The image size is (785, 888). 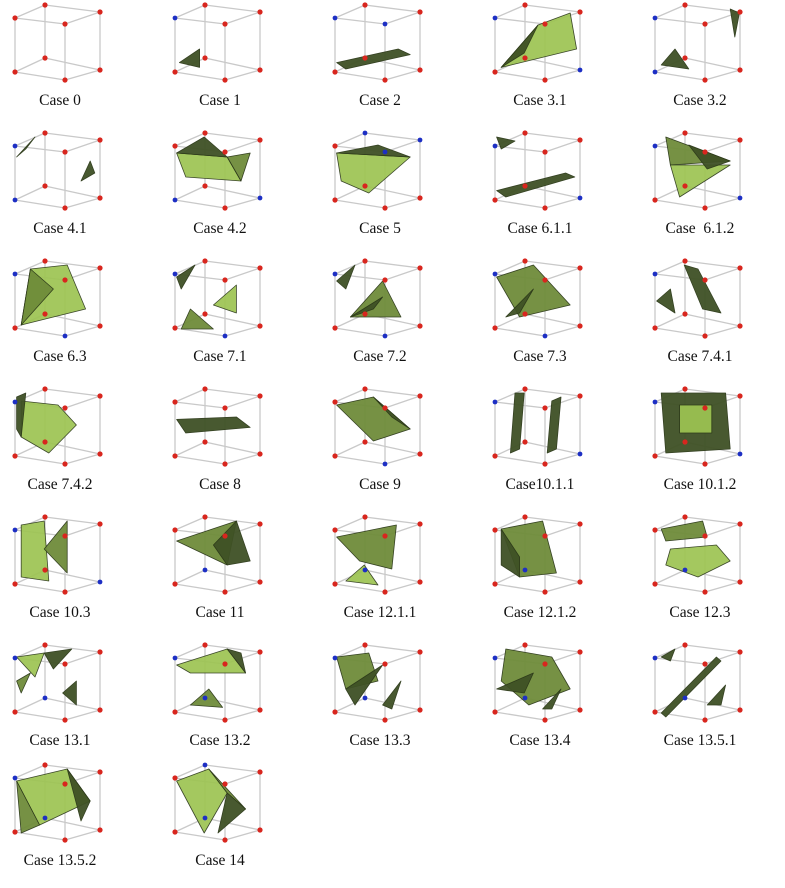 What do you see at coordinates (540, 576) in the screenshot?
I see `case-cell: Case 12.1.2` at bounding box center [540, 576].